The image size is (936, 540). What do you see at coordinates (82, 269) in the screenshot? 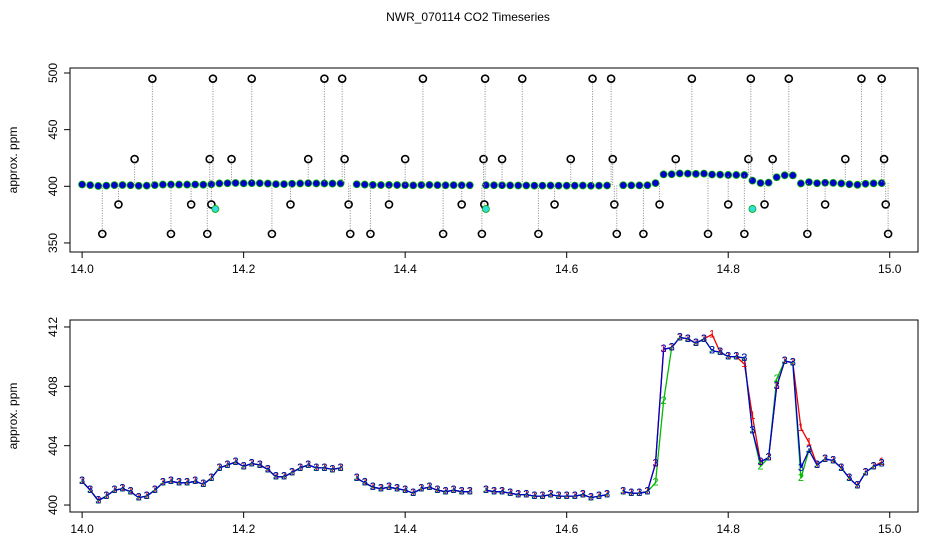
I see `x-tick-label: 14.0` at bounding box center [82, 269].